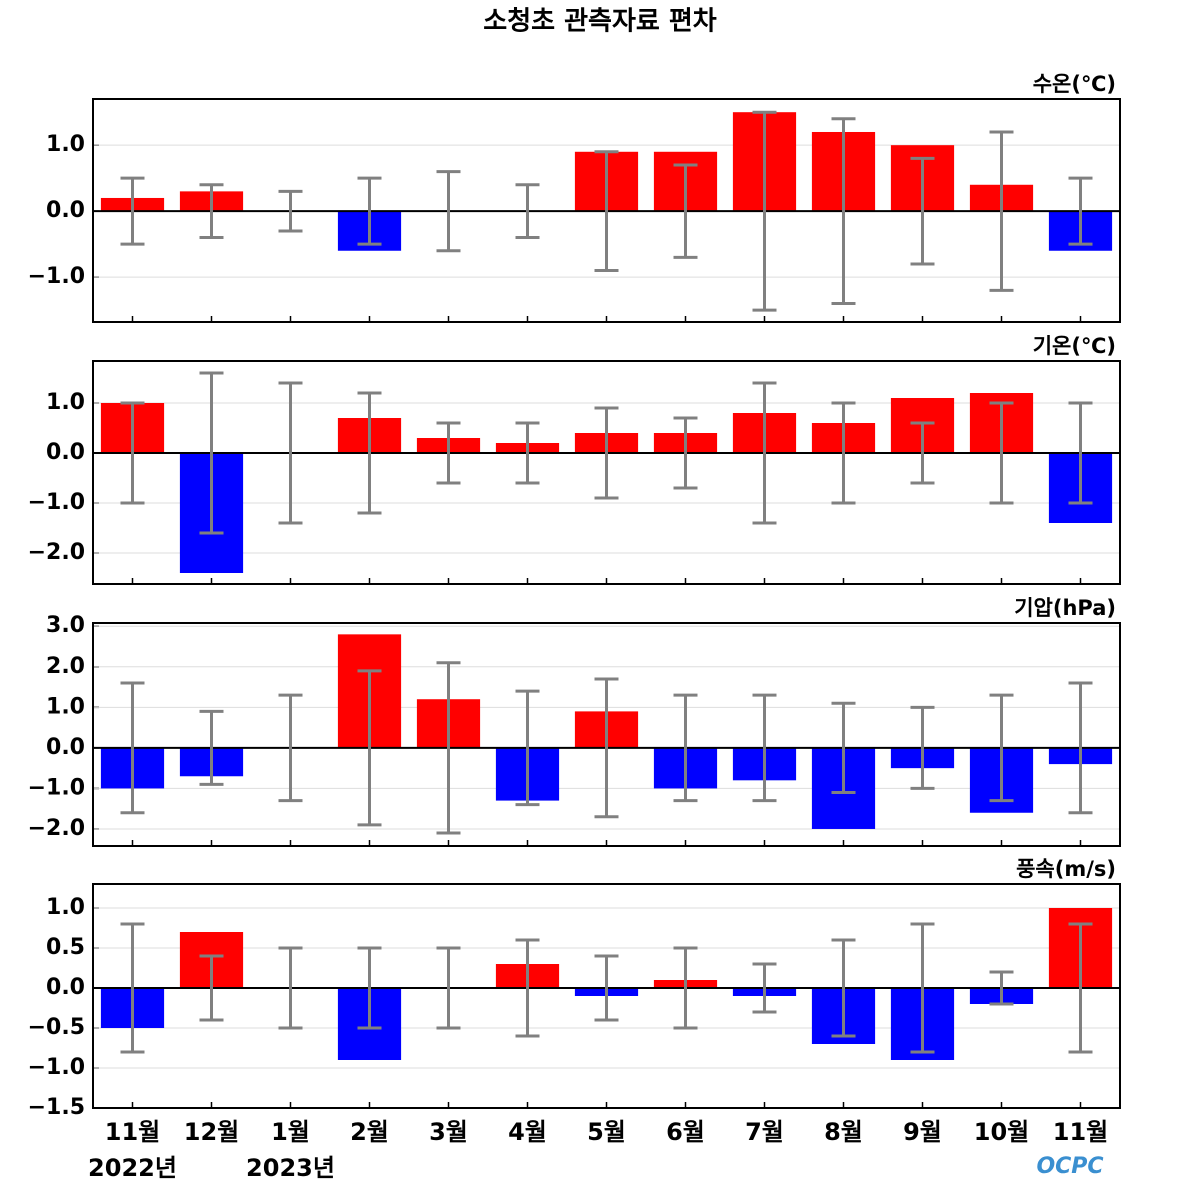 The image size is (1200, 1204). What do you see at coordinates (1074, 346) in the screenshot?
I see `panel-title: 기온(℃)` at bounding box center [1074, 346].